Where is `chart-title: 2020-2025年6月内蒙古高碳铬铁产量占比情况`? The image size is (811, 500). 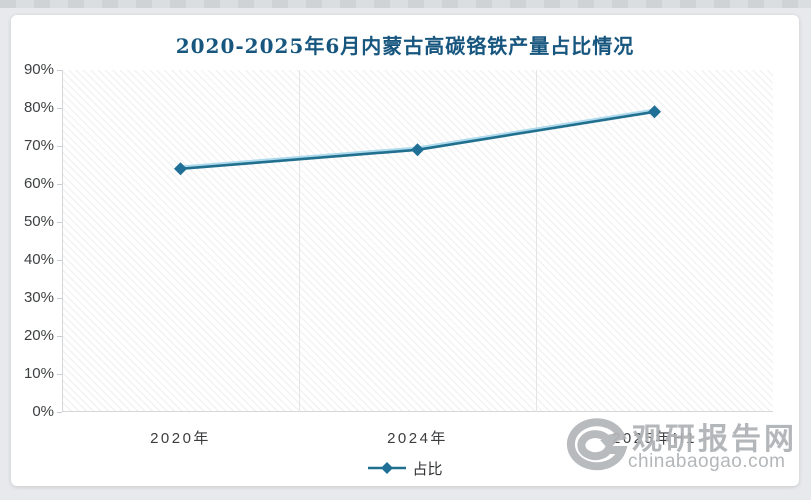 chart-title: 2020-2025年6月内蒙古高碳铬铁产量占比情况 is located at coordinates (405, 46).